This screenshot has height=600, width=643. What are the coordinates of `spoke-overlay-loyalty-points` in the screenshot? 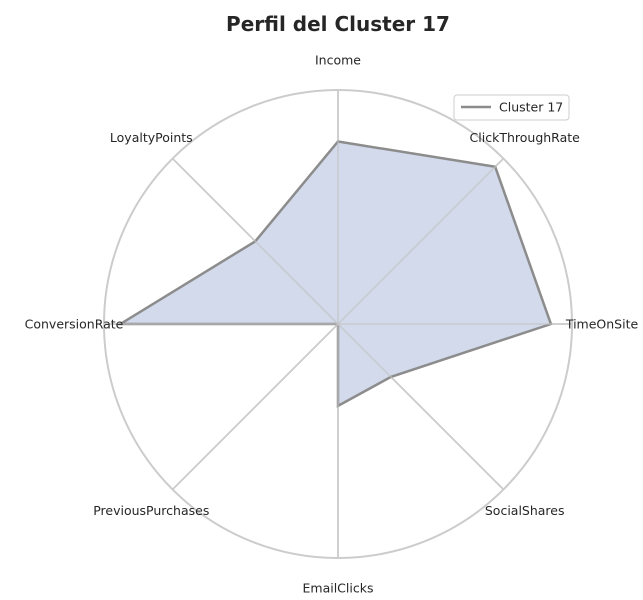 It's located at (255, 241).